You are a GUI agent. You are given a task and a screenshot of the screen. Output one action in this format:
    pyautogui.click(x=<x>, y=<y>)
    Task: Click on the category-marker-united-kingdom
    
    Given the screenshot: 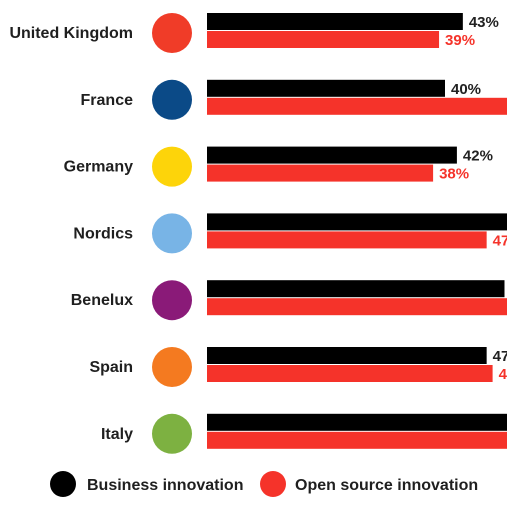 What is the action you would take?
    pyautogui.click(x=172, y=33)
    